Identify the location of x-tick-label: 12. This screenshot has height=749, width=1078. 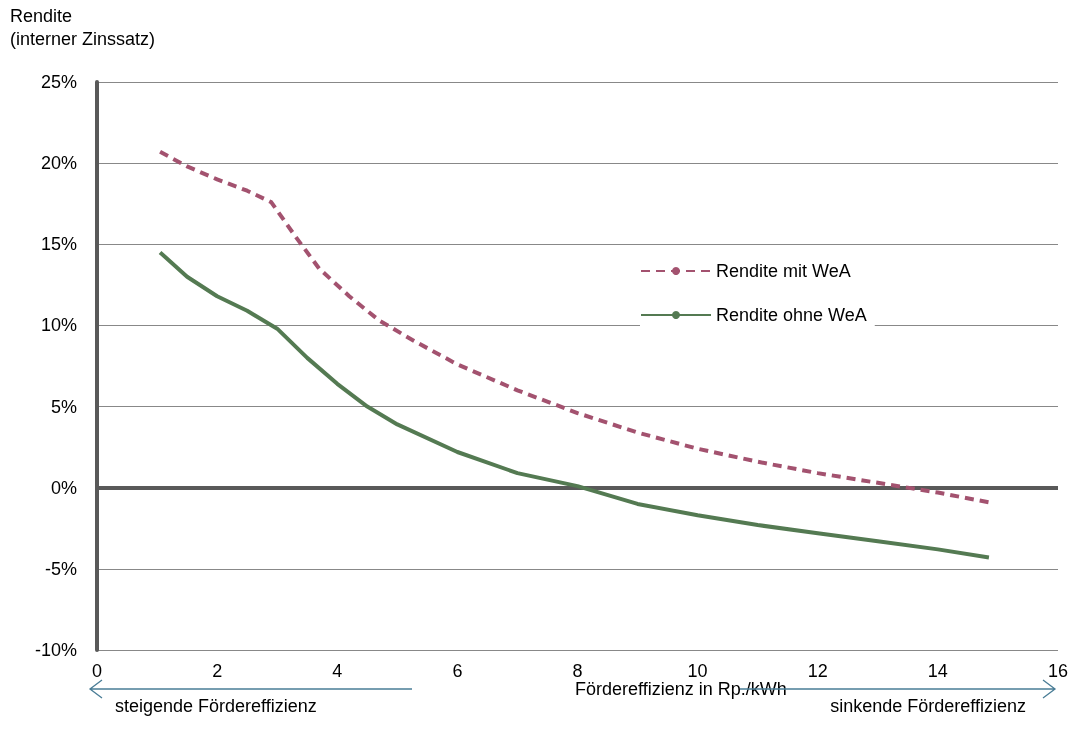
(817, 671).